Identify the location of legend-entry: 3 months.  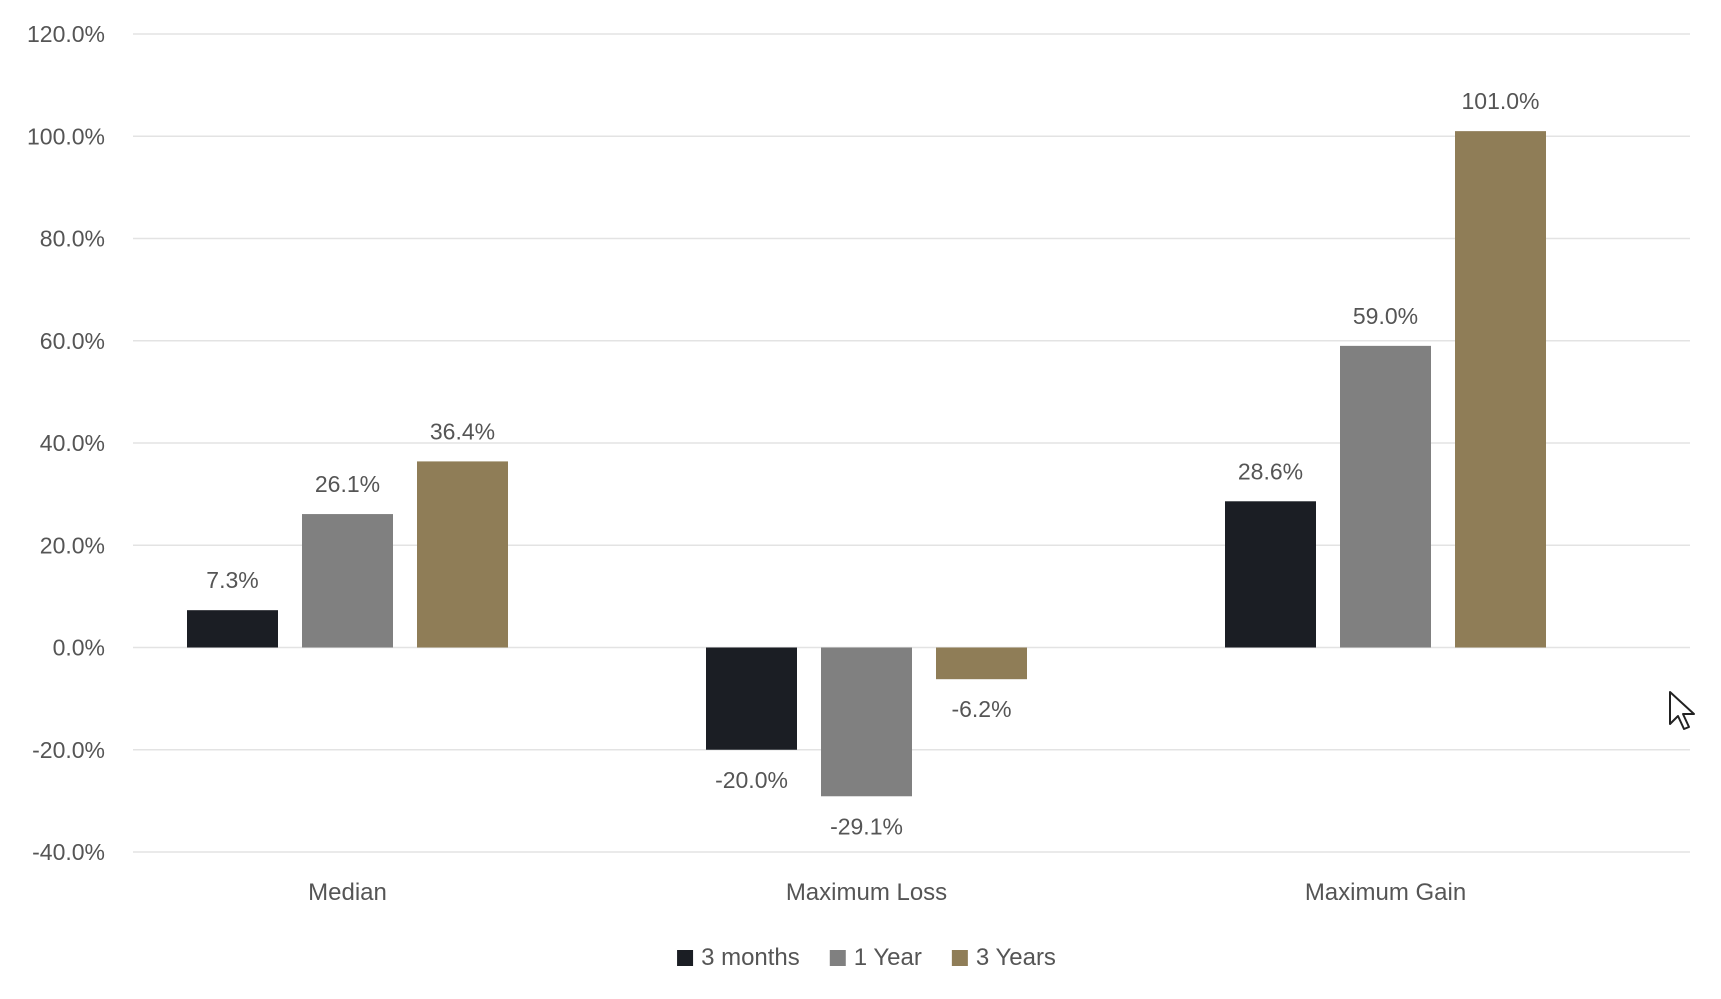
(750, 957).